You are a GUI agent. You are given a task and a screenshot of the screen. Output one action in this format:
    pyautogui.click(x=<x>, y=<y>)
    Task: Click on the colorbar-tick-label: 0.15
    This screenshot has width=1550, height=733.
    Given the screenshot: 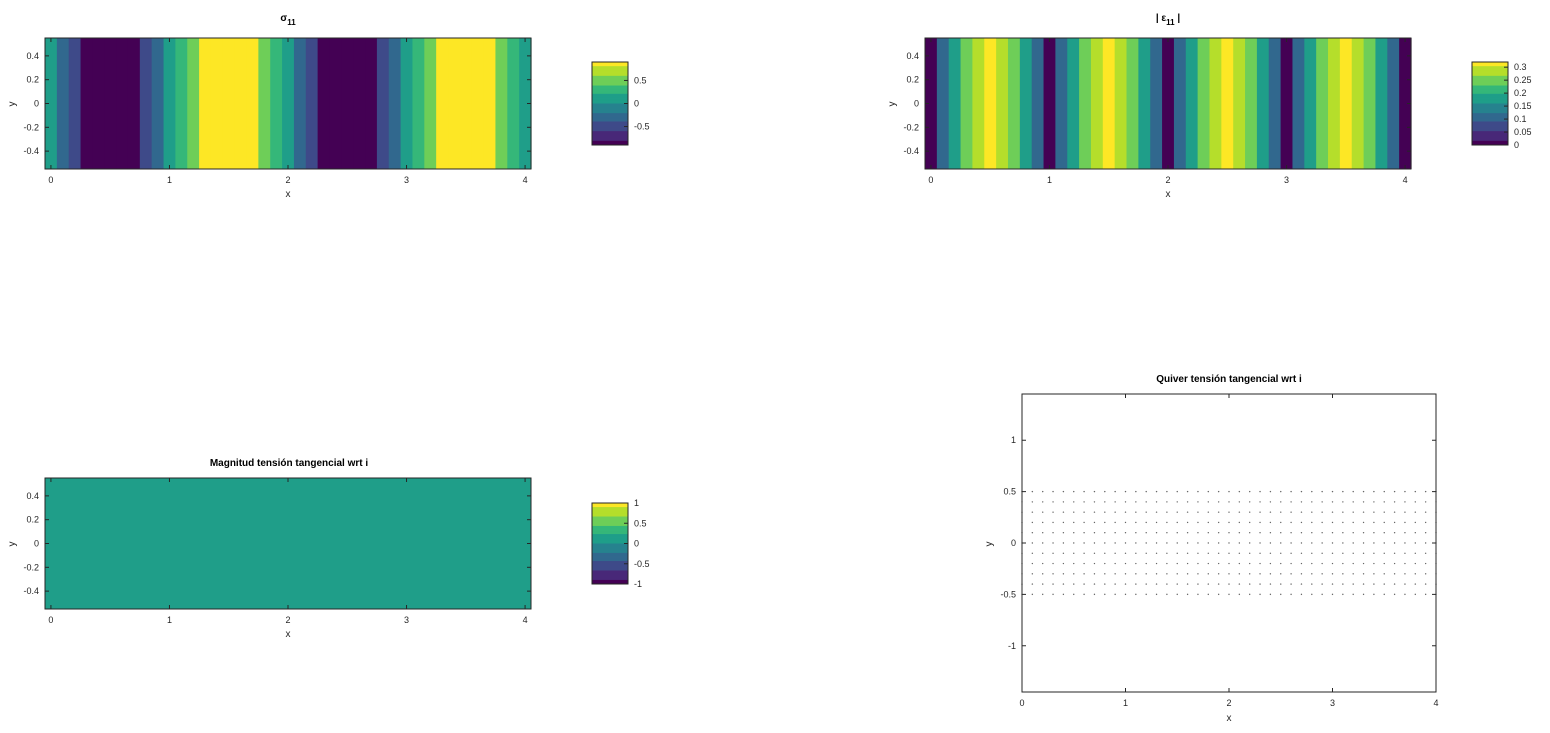 What is the action you would take?
    pyautogui.click(x=1523, y=106)
    